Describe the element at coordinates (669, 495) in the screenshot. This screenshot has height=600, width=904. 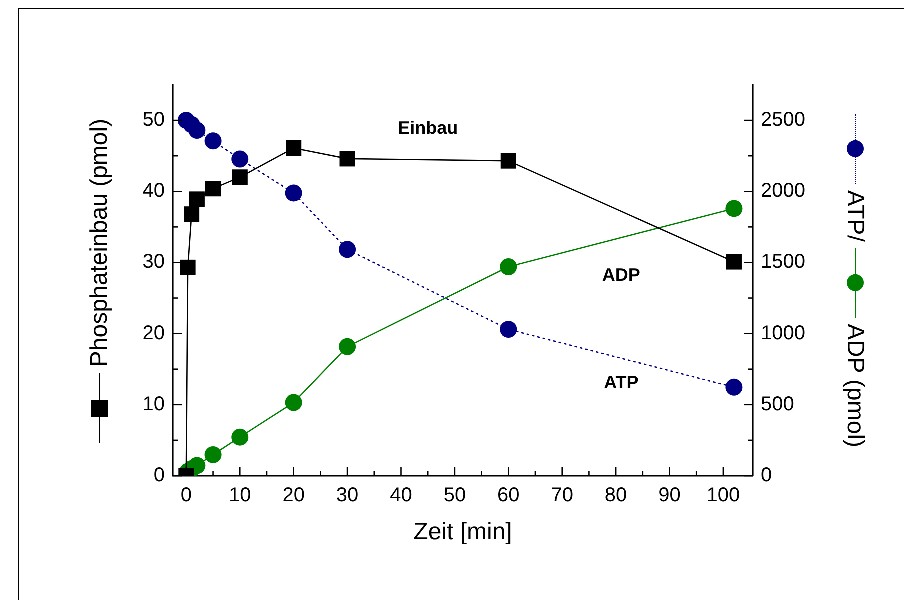
I see `x-tick-label: 90` at that location.